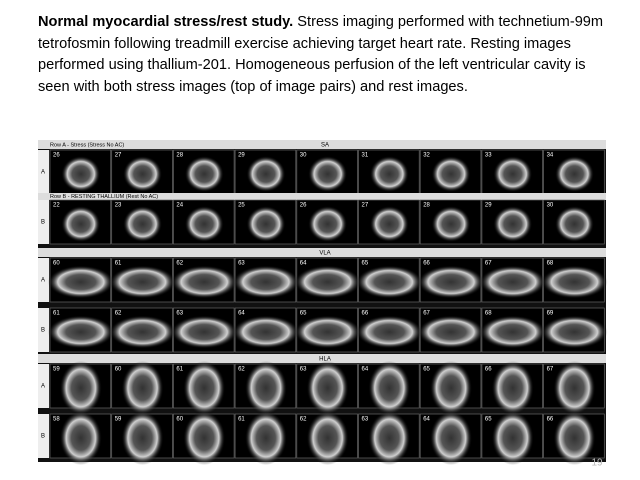 The image size is (640, 480). Describe the element at coordinates (365, 156) in the screenshot. I see `frame-number: 31` at that location.